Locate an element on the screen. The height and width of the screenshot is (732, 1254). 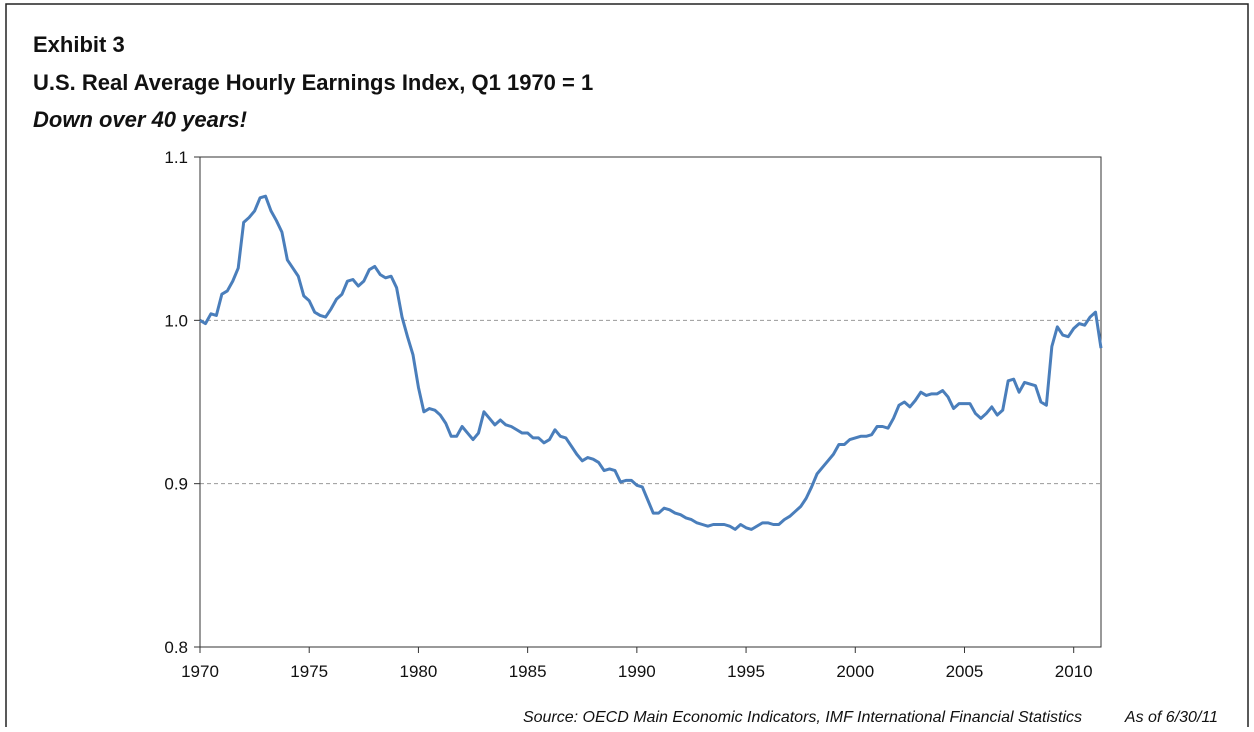
y-tick-label: 0.9 is located at coordinates (176, 484).